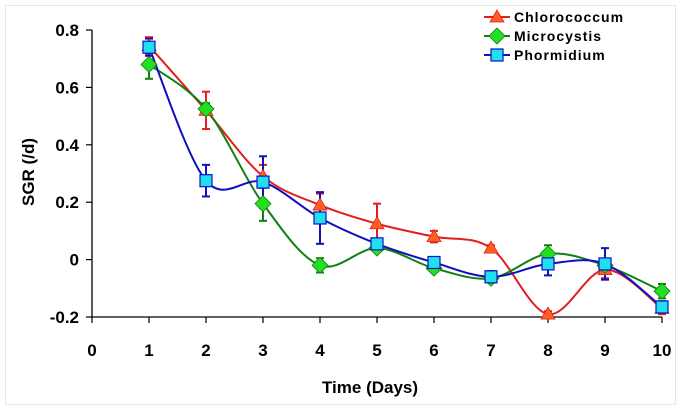  What do you see at coordinates (497, 36) in the screenshot?
I see `legend-marker-diamond-icon` at bounding box center [497, 36].